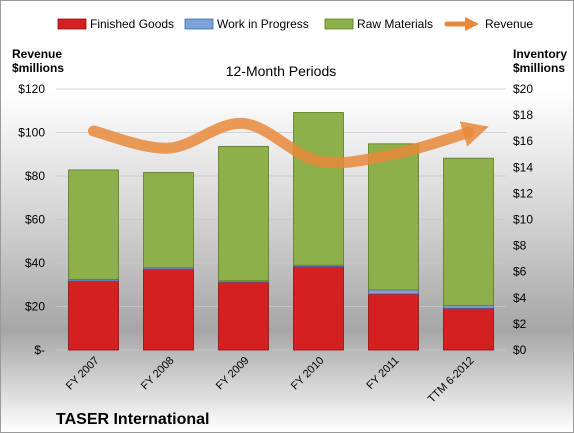 The height and width of the screenshot is (433, 574). Describe the element at coordinates (395, 24) in the screenshot. I see `legend-label-raw-materials: Raw Materials` at that location.